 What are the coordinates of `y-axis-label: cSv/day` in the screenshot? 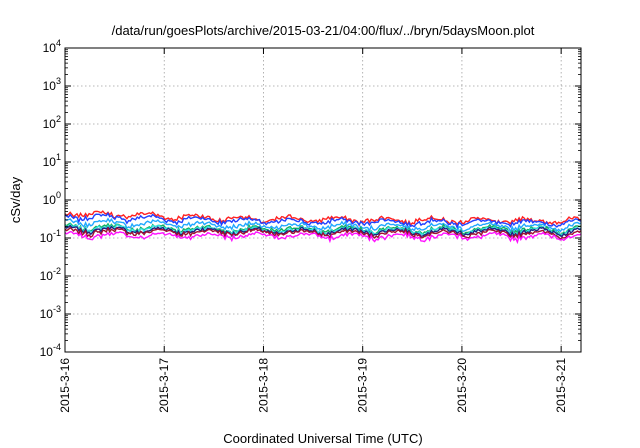 It's located at (15, 199).